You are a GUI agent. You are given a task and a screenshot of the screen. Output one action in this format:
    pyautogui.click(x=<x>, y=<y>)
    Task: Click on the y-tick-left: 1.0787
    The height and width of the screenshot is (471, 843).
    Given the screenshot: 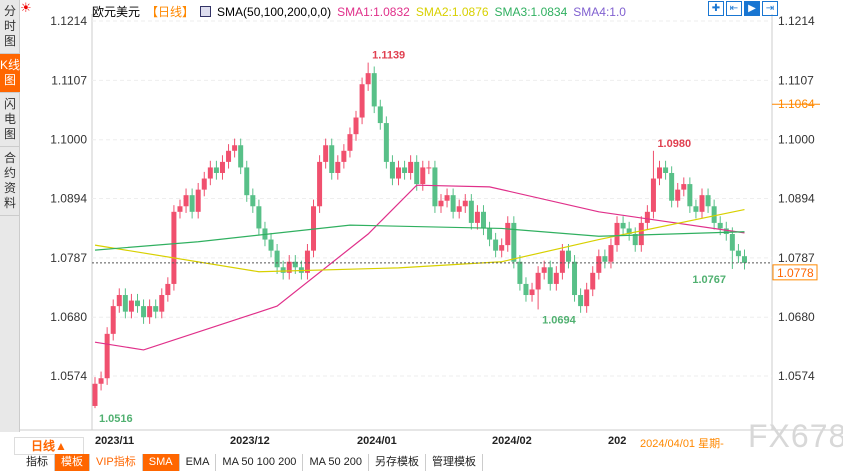 What is the action you would take?
    pyautogui.click(x=68, y=258)
    